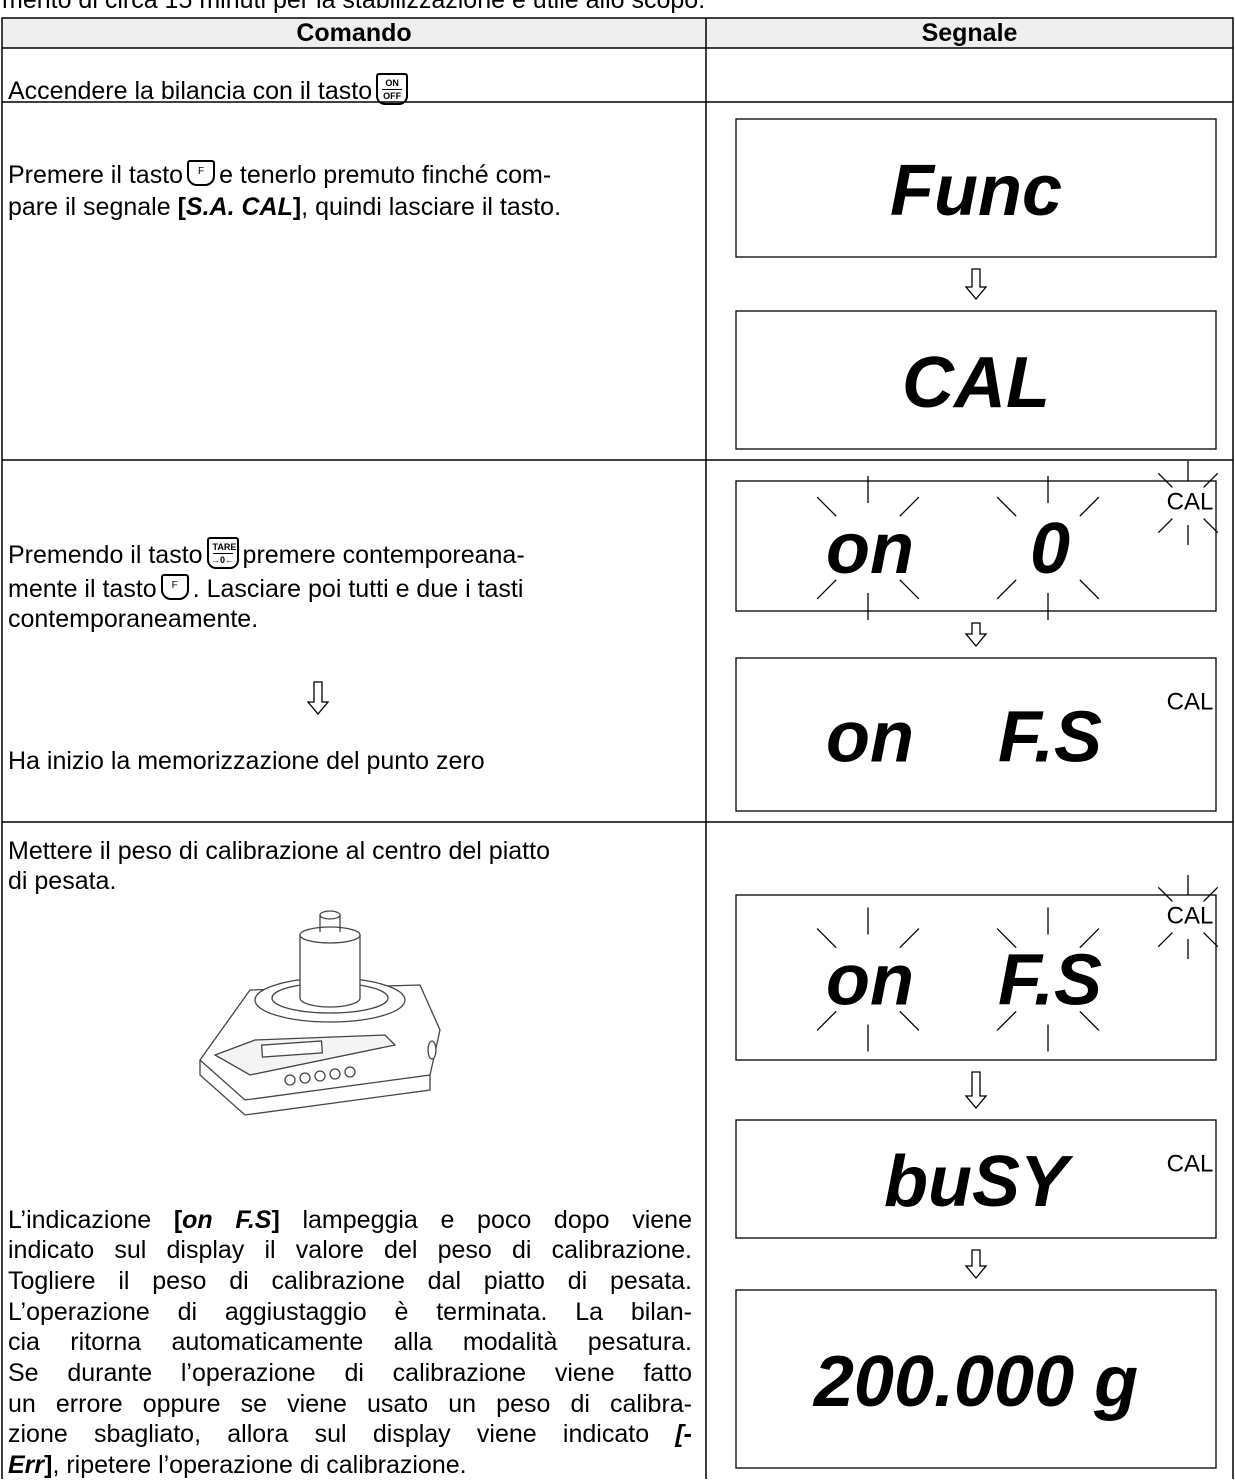  Describe the element at coordinates (1050, 549) in the screenshot. I see `display-text: 0` at that location.